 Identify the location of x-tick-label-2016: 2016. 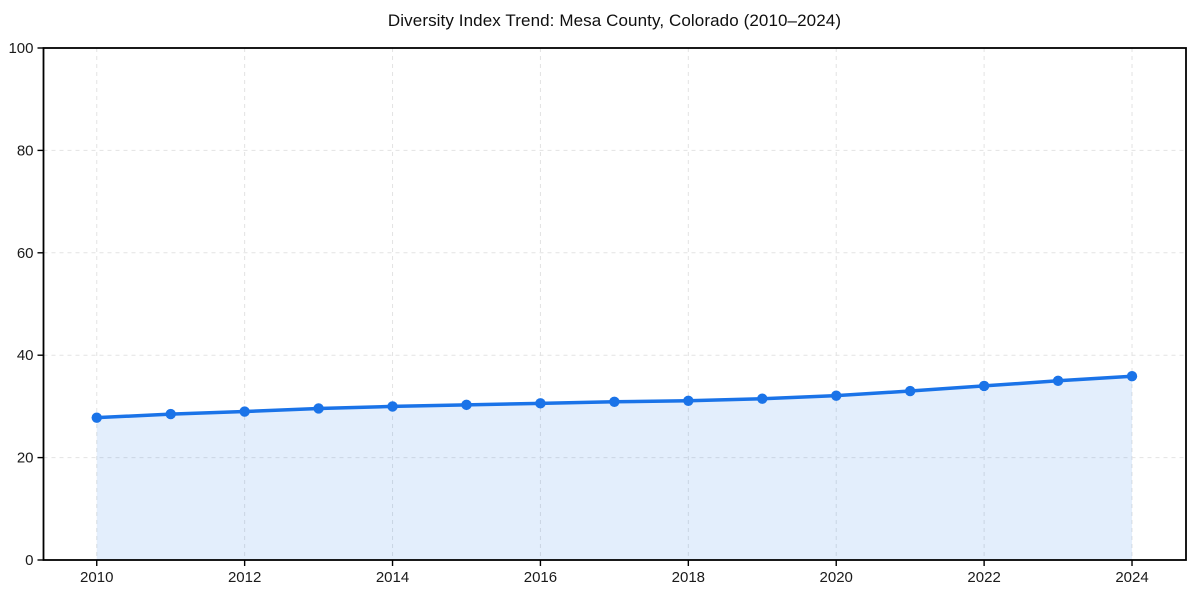
(540, 577).